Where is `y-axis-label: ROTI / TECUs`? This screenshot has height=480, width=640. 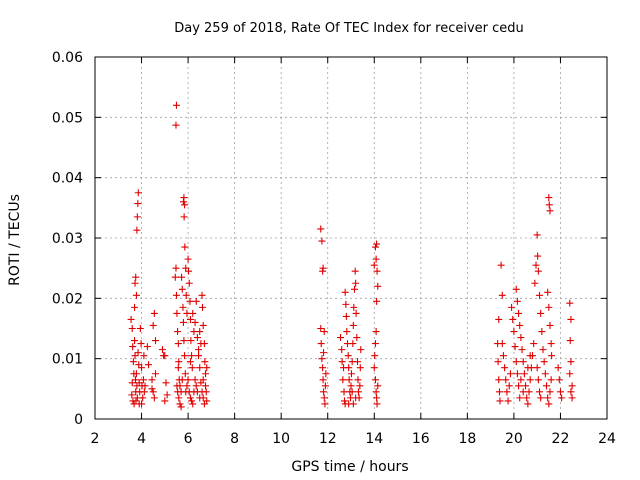 y-axis-label: ROTI / TECUs is located at coordinates (15, 240).